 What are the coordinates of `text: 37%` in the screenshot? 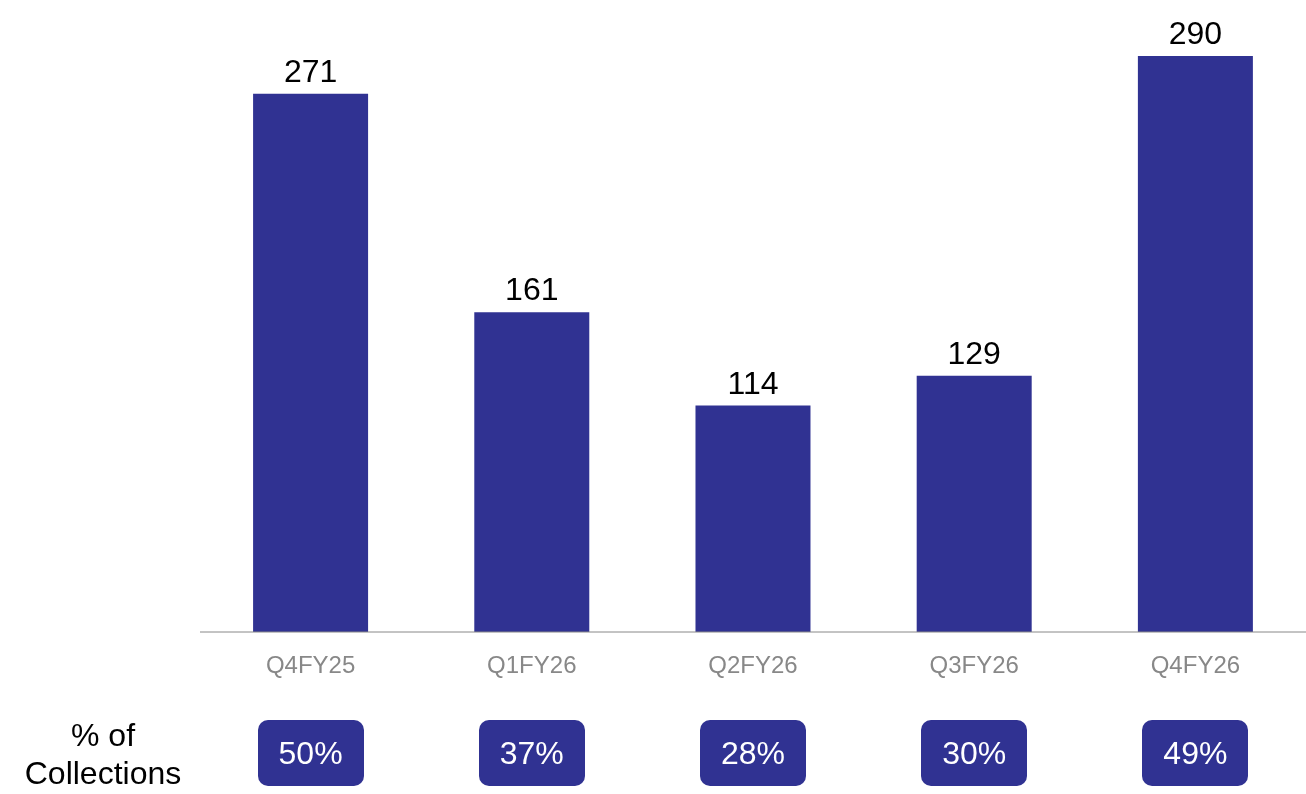 It's located at (531, 753).